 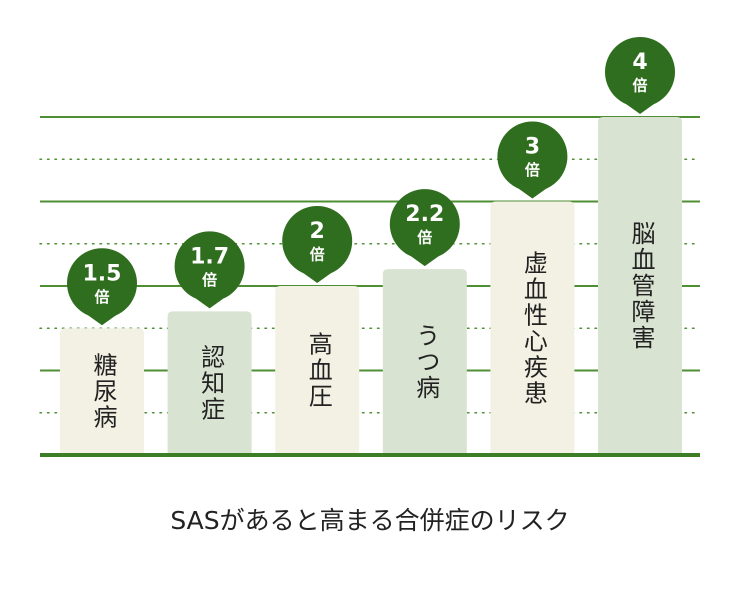 I want to click on value-label: 4, so click(x=639, y=62).